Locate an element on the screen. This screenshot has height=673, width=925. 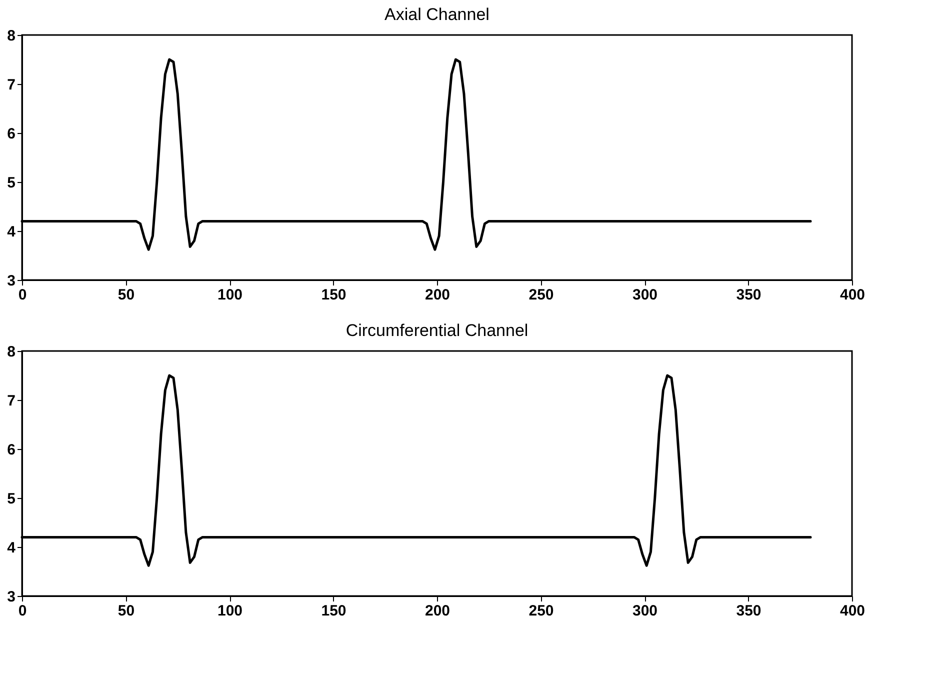
chart-title: Circumferential Channel is located at coordinates (437, 330).